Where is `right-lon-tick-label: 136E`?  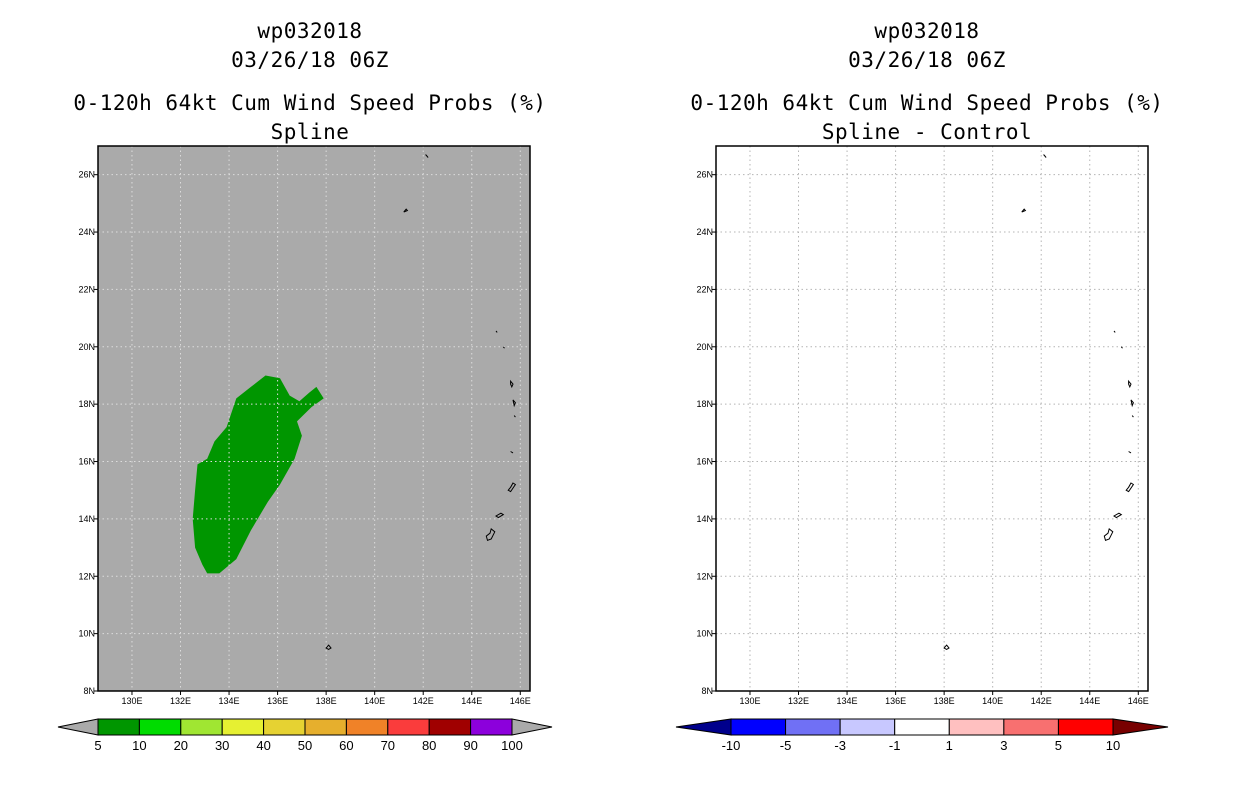
right-lon-tick-label: 136E is located at coordinates (895, 701).